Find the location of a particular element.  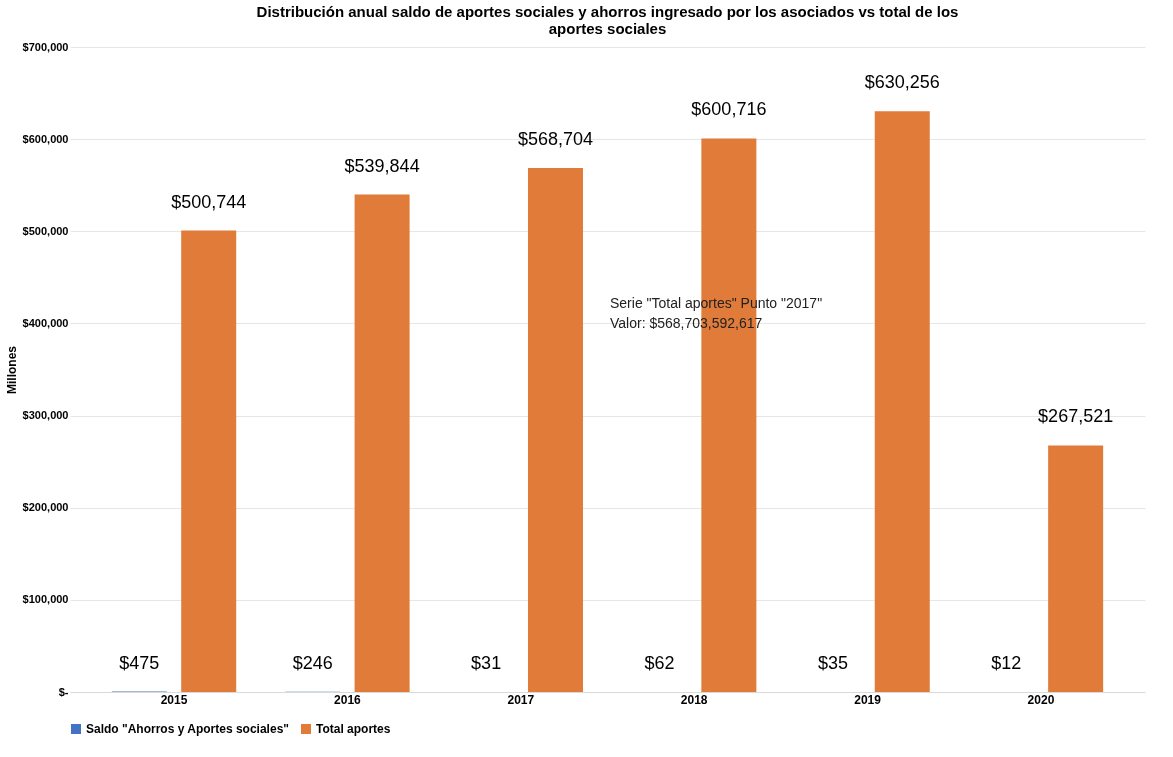

x-tick-label: 2017 is located at coordinates (521, 699).